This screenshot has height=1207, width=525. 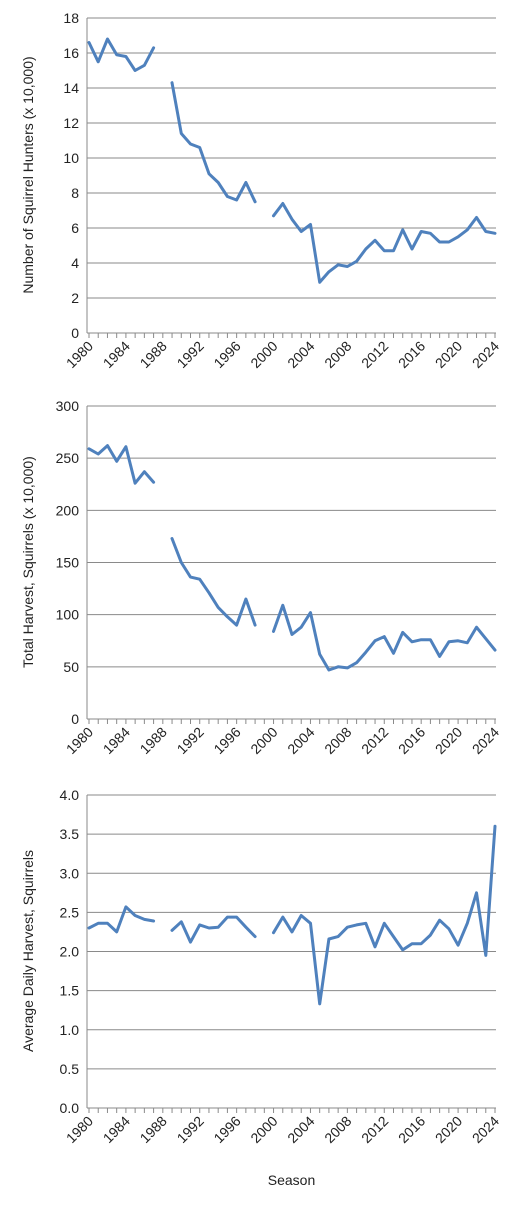 What do you see at coordinates (70, 834) in the screenshot?
I see `y-tick-label: 3.5` at bounding box center [70, 834].